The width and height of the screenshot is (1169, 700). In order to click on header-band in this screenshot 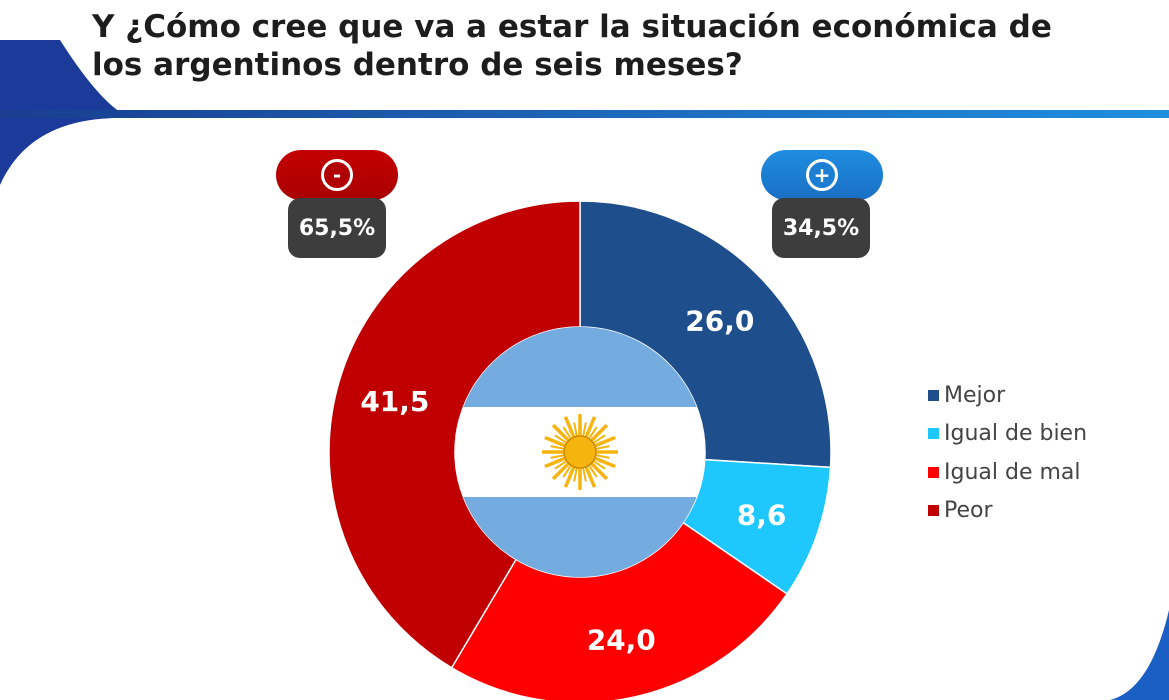, I will do `click(584, 114)`.